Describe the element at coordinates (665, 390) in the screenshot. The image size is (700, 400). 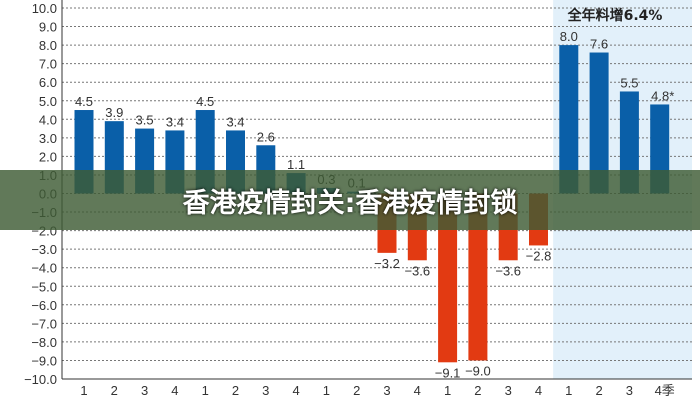
I see `x-tick-label: 4季` at that location.